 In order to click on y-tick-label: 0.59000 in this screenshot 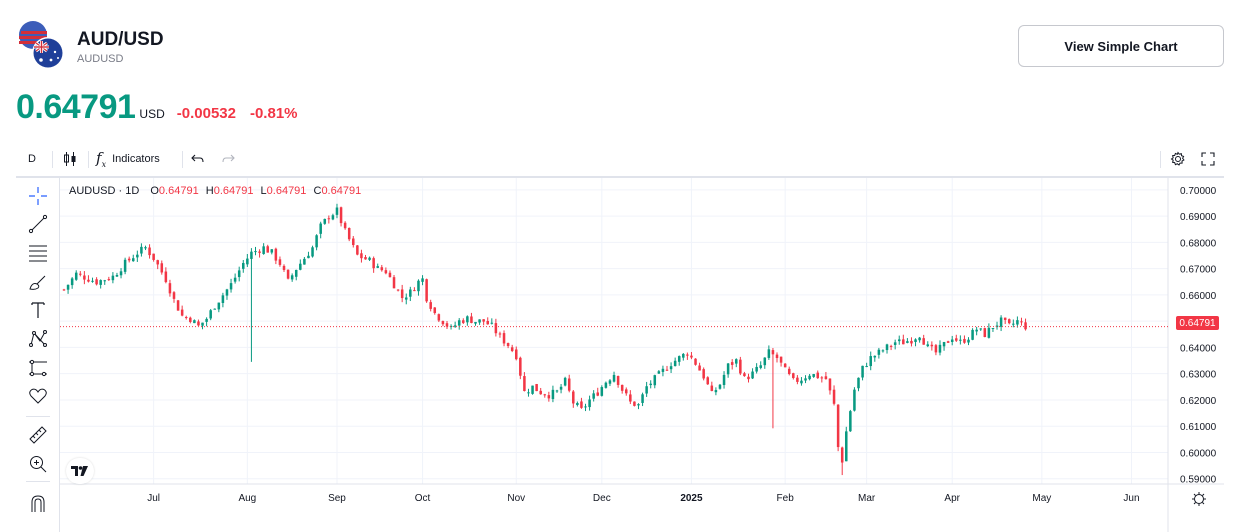, I will do `click(1198, 480)`.